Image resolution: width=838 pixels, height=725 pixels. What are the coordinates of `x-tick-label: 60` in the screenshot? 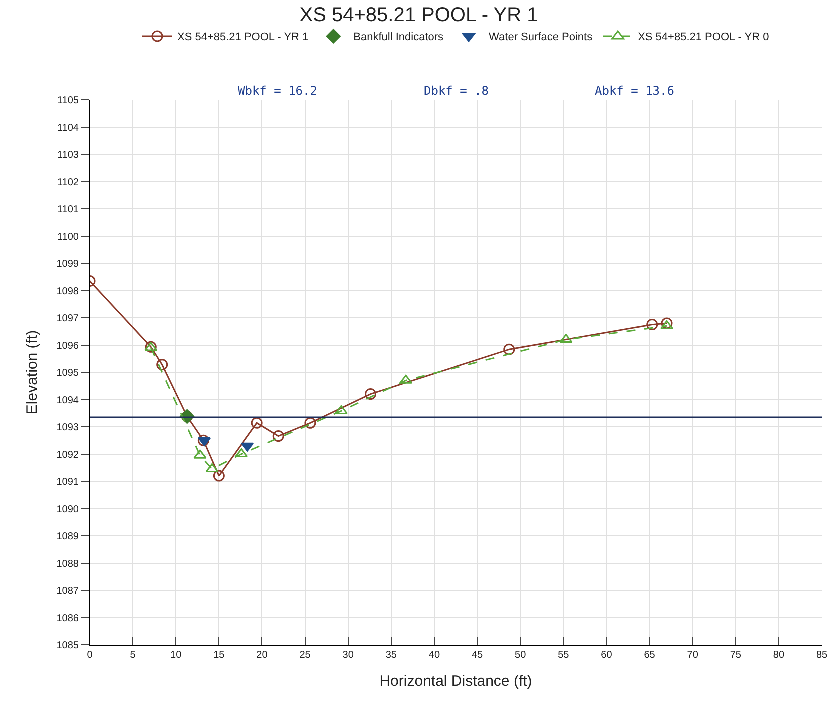 It's located at (607, 655).